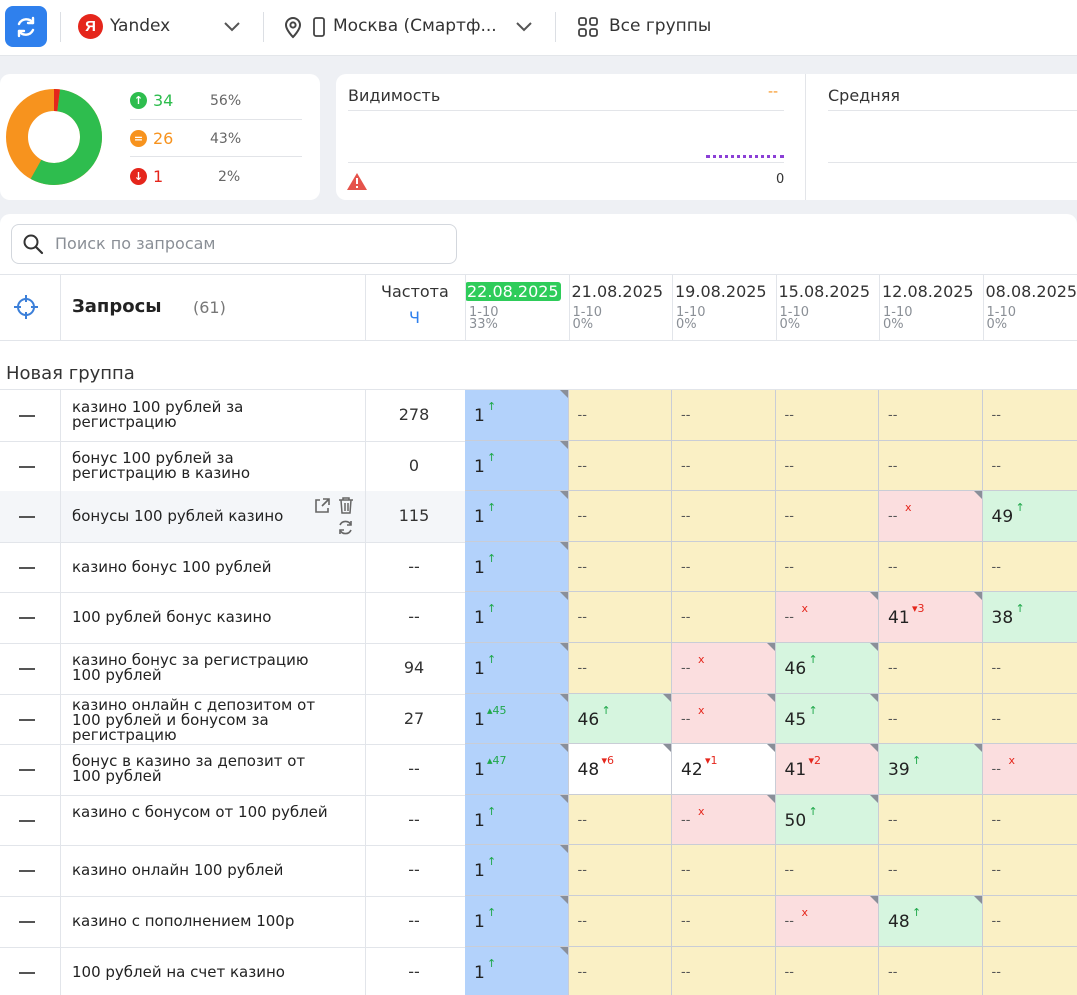 The width and height of the screenshot is (1077, 995). Describe the element at coordinates (827, 820) in the screenshot. I see `position-cell: 50 ↑` at that location.